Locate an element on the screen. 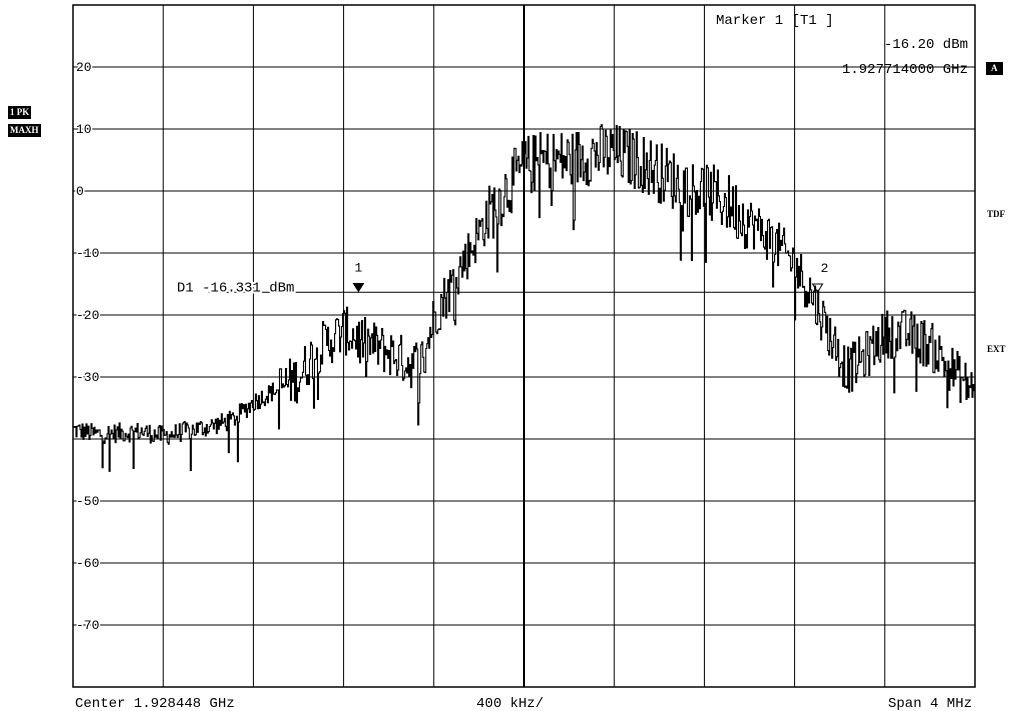 Image resolution: width=1010 pixels, height=711 pixels. y-tick-label: -70 is located at coordinates (87, 625).